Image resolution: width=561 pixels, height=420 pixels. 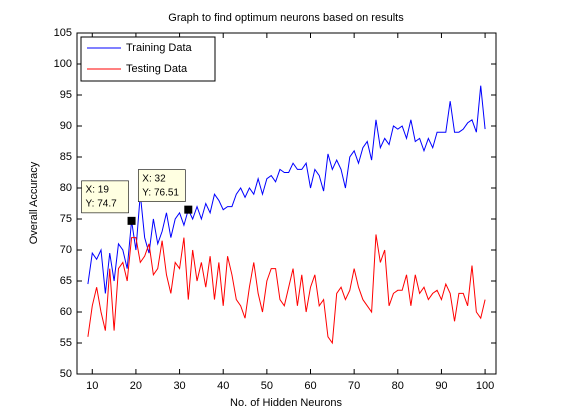 What do you see at coordinates (310, 386) in the screenshot?
I see `x-tick-label: 60` at bounding box center [310, 386].